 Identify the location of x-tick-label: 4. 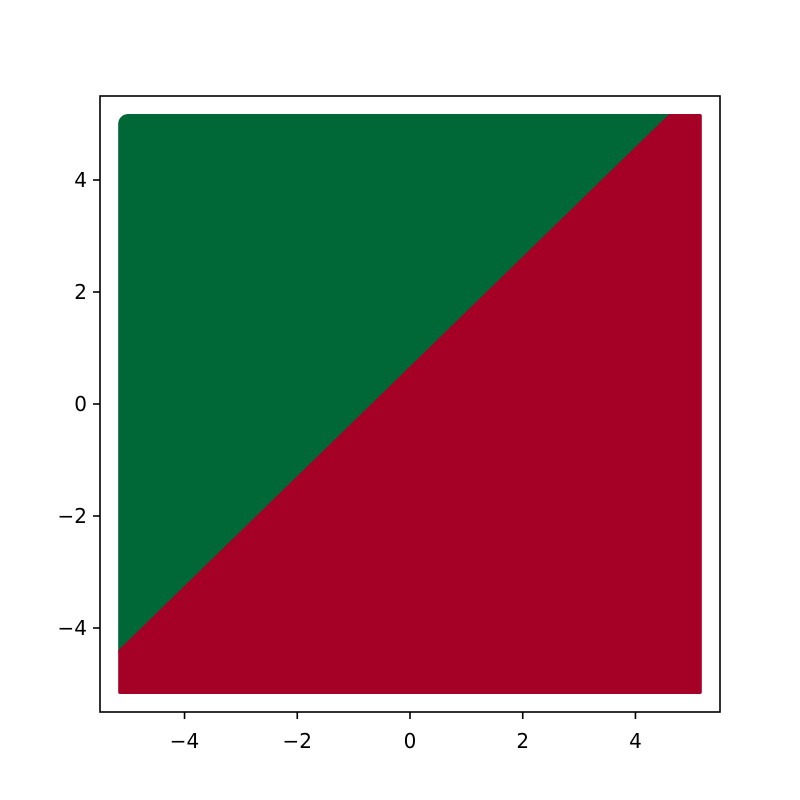
(635, 741).